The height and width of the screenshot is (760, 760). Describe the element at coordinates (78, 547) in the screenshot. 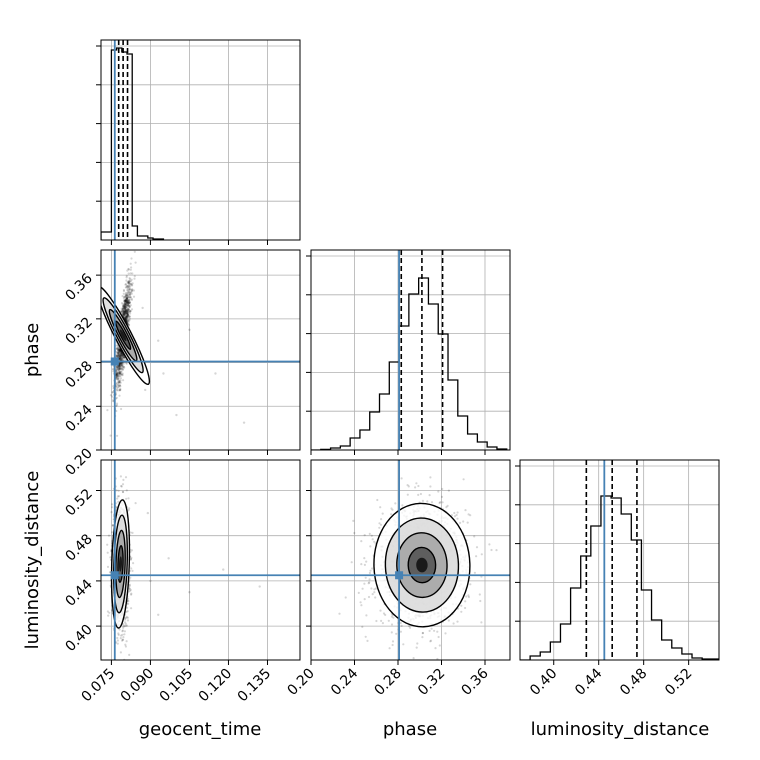

I see `y-tick-label: 0.48` at that location.